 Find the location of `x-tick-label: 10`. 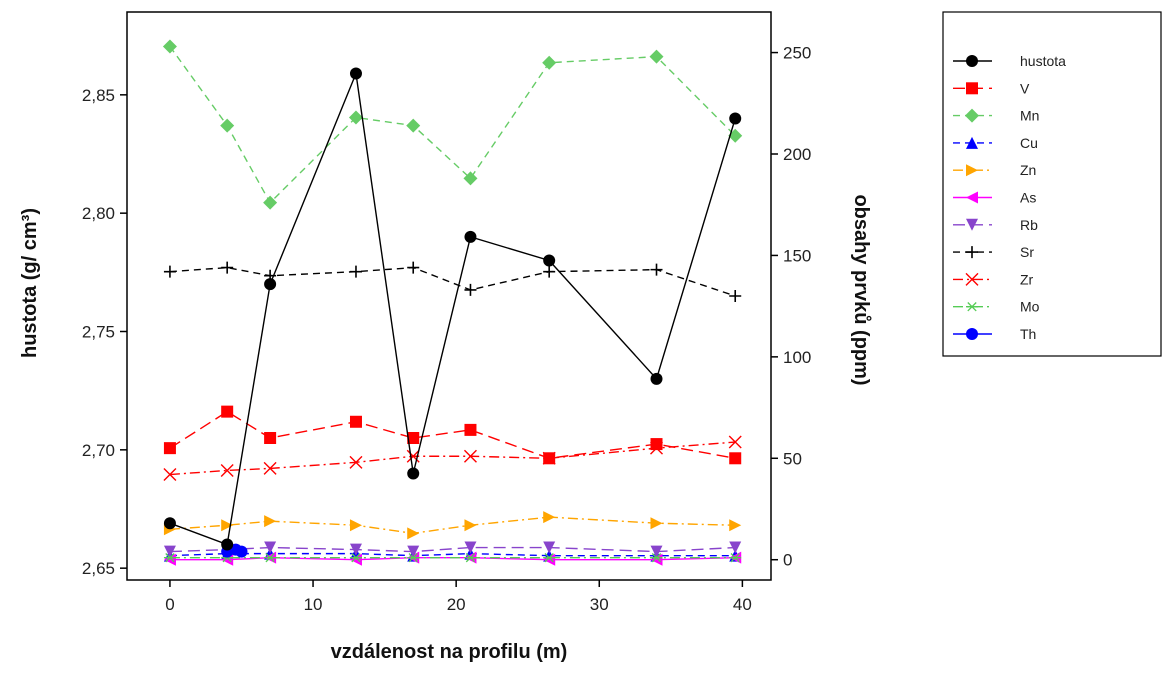

x-tick-label: 10 is located at coordinates (313, 604).